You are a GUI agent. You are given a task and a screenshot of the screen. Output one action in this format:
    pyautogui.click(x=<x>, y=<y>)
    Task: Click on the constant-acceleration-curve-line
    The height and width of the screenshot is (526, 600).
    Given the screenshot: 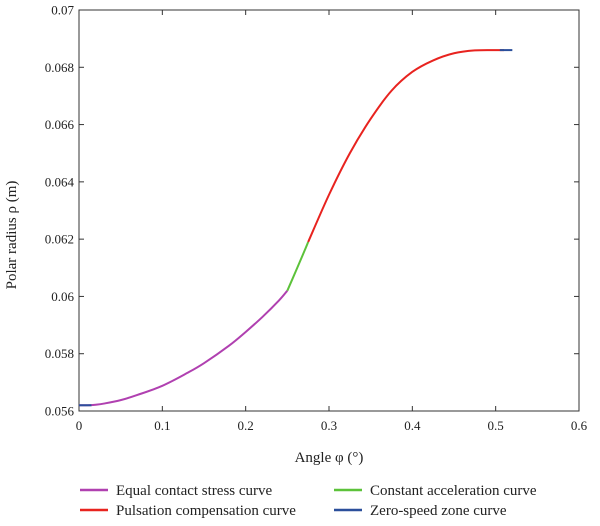 What is the action you would take?
    pyautogui.click(x=298, y=266)
    